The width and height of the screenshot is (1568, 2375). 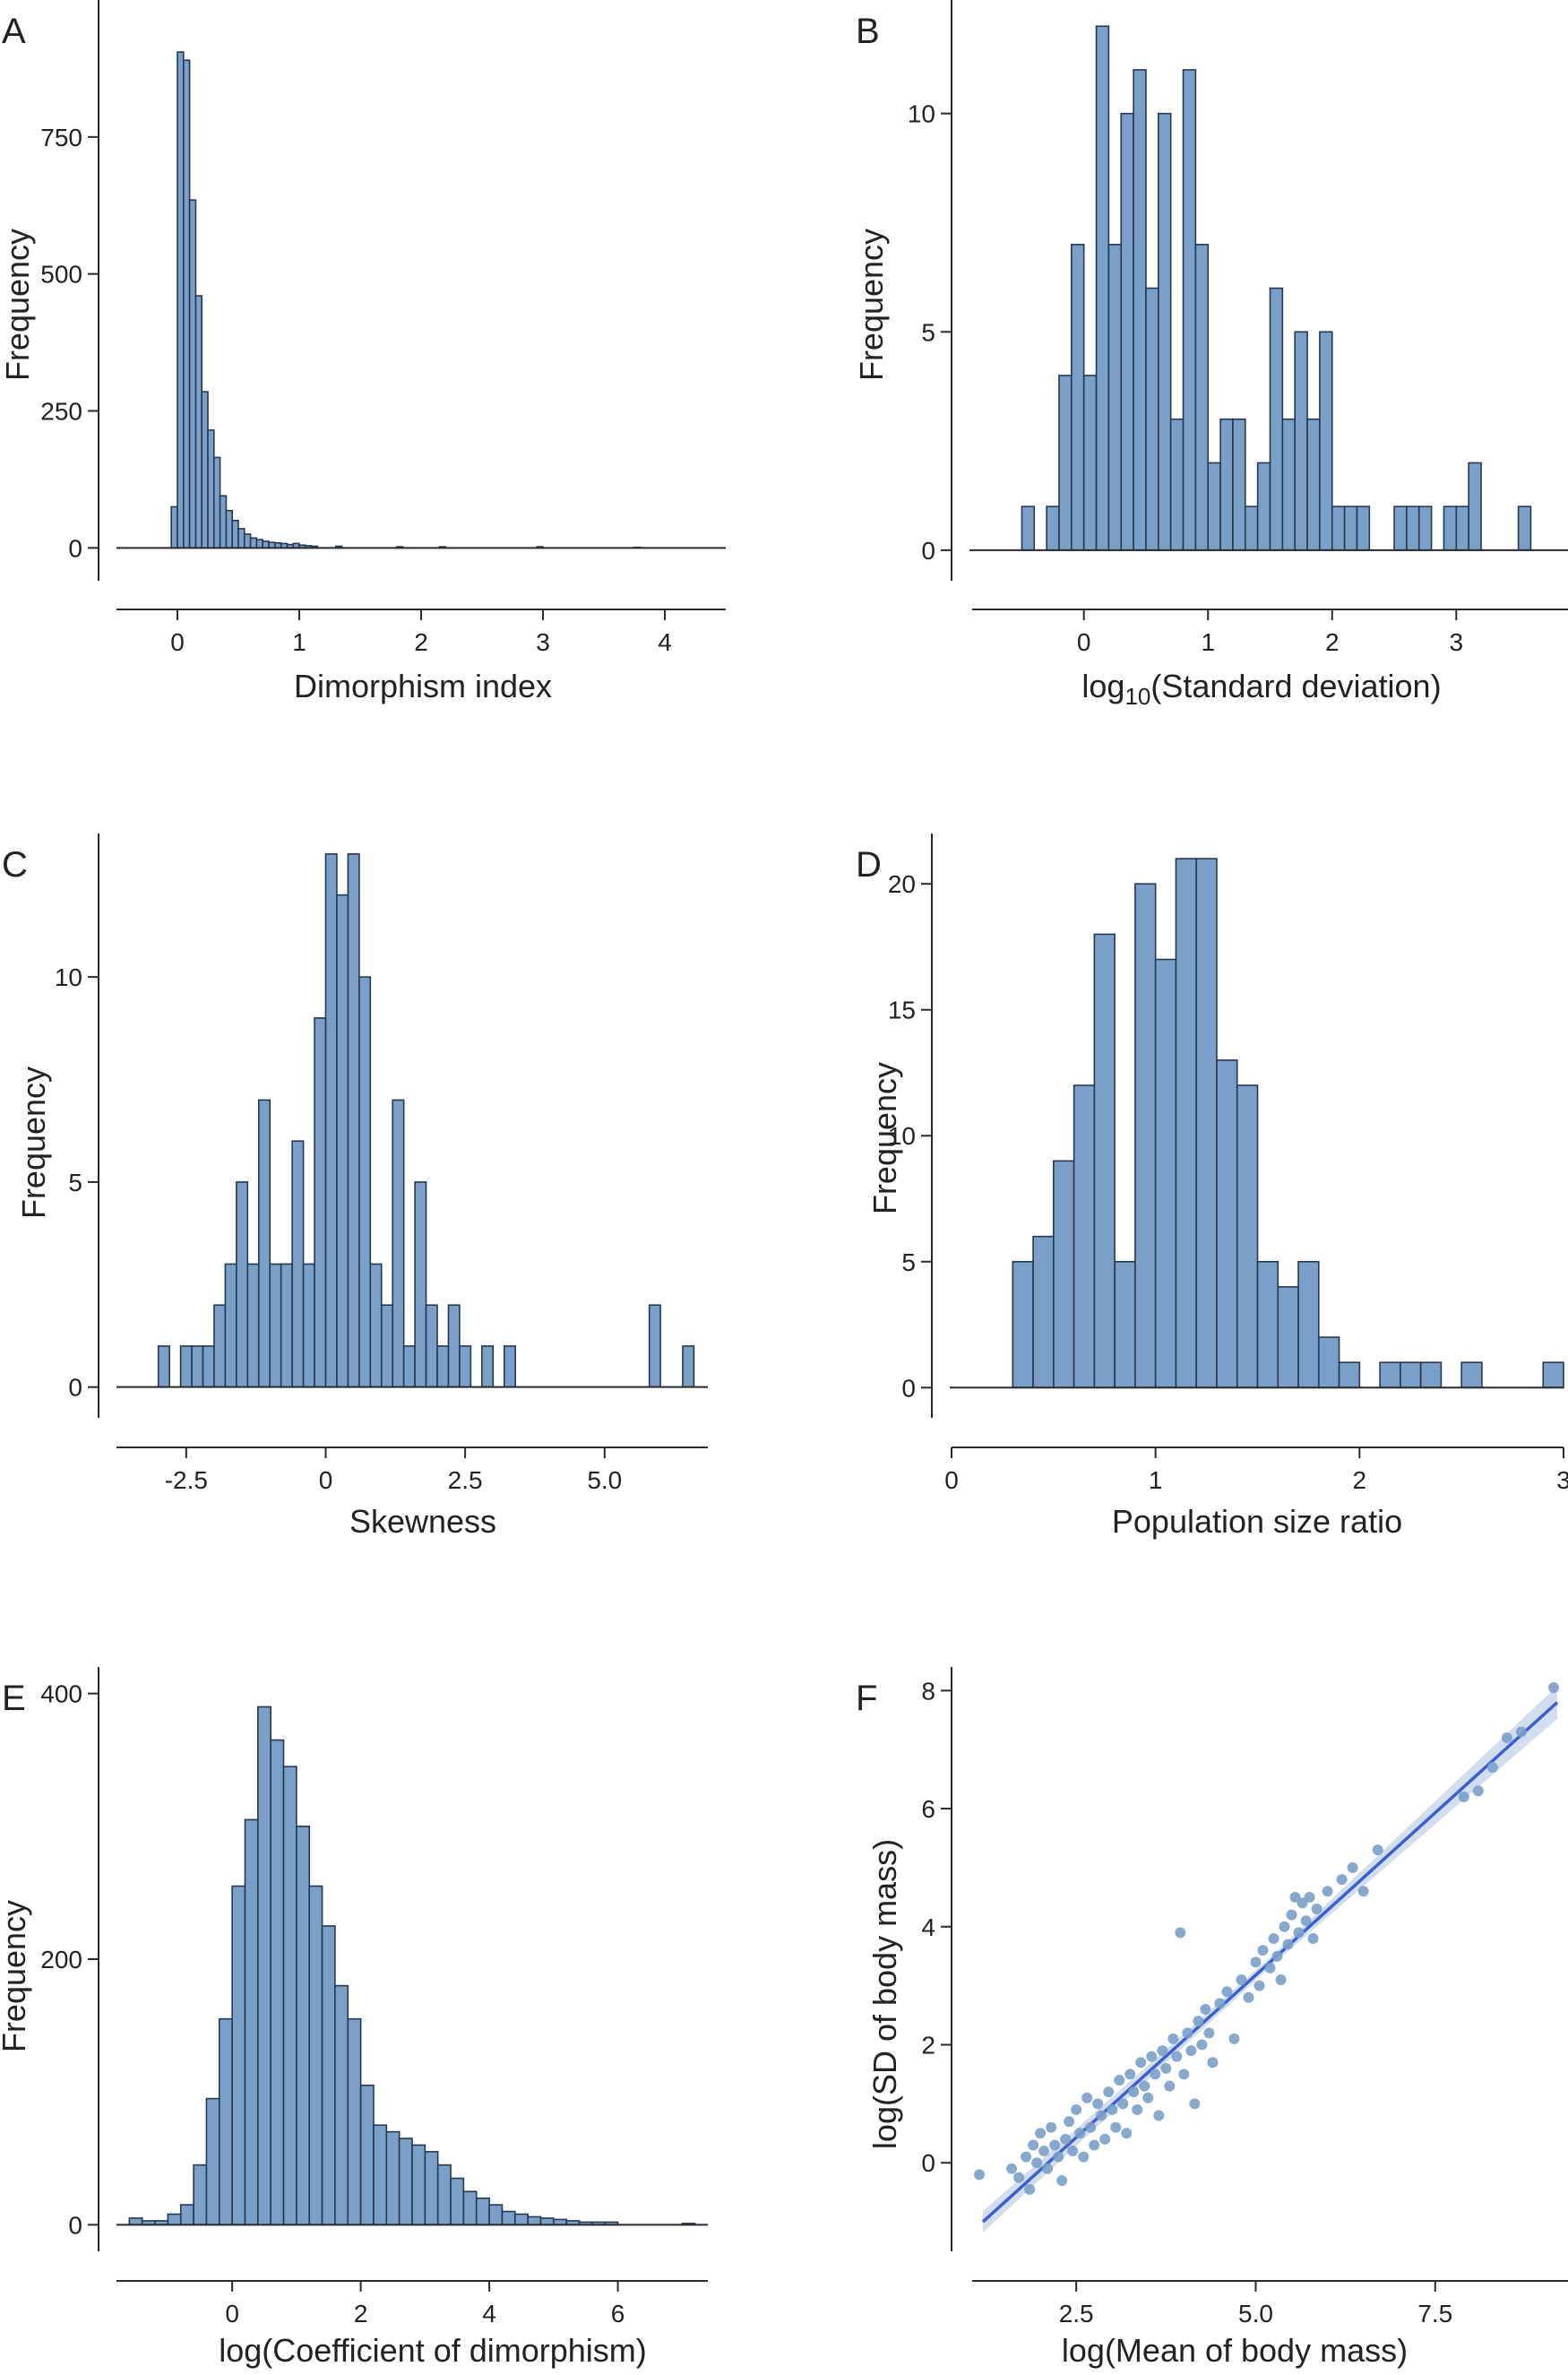 I want to click on panel-e-axes: 0 200 400 0 2 4 6, so click(x=374, y=1997).